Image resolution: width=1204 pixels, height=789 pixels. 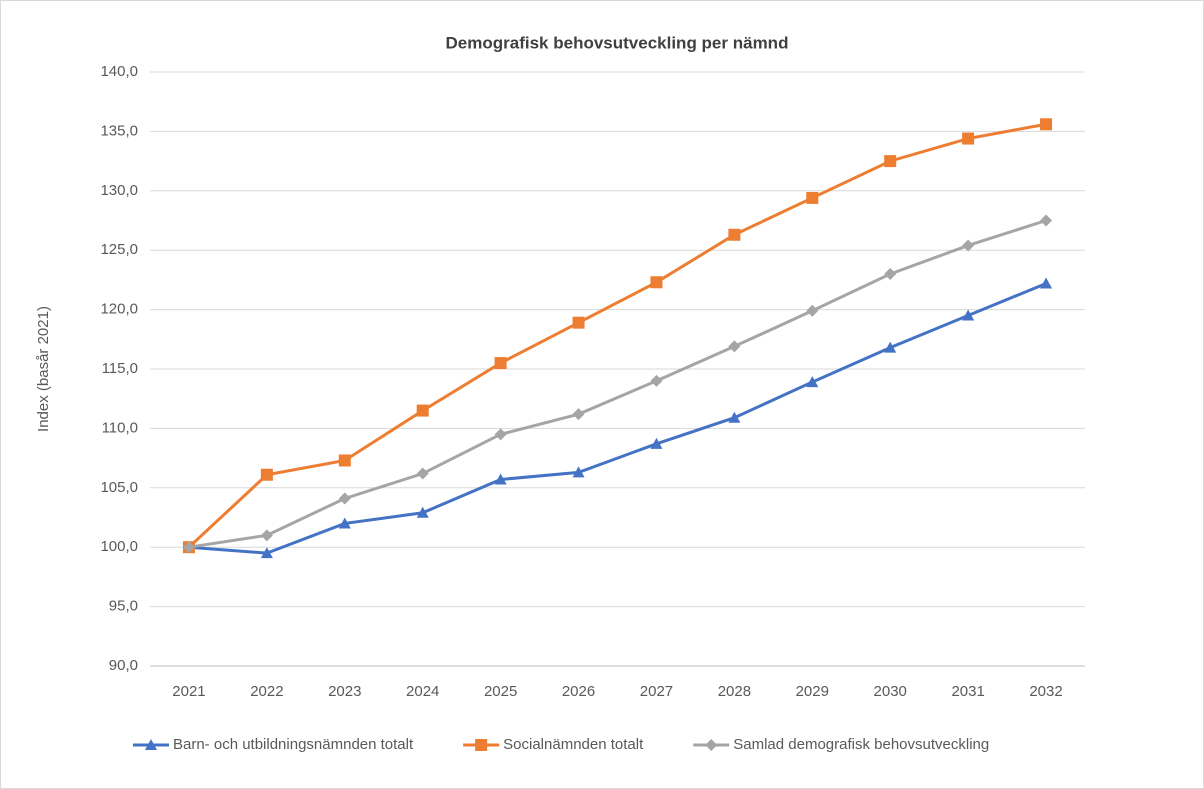 What do you see at coordinates (861, 744) in the screenshot?
I see `legend-label: Samlad demografisk behovsutveckling` at bounding box center [861, 744].